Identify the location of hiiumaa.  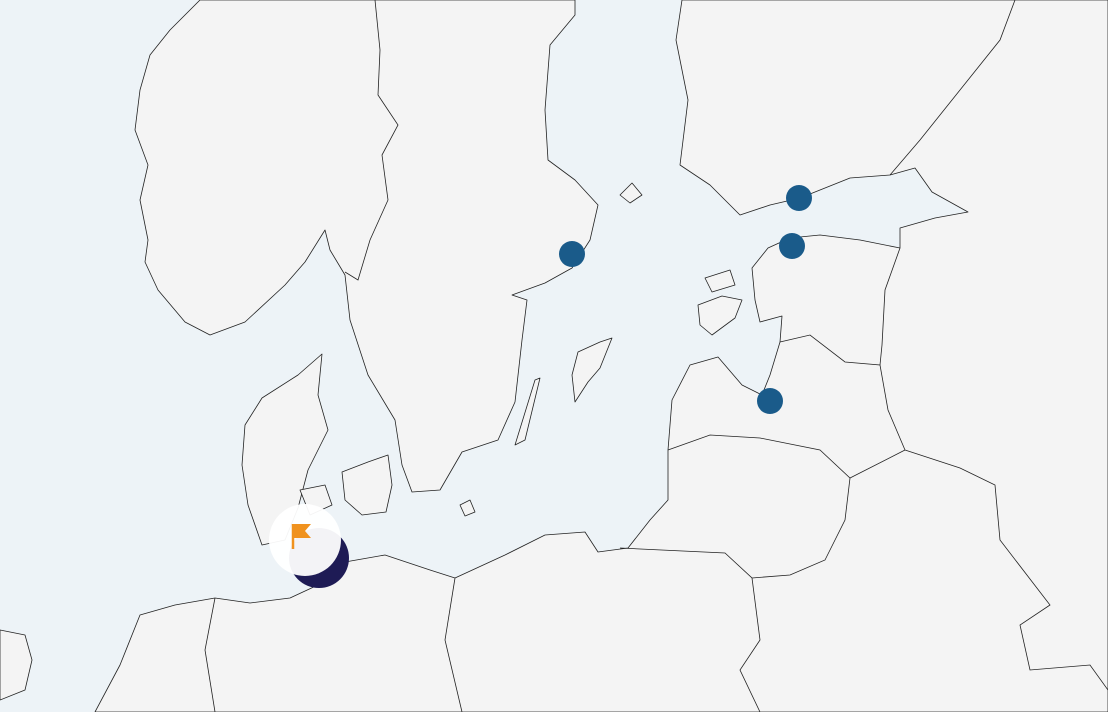
(720, 281).